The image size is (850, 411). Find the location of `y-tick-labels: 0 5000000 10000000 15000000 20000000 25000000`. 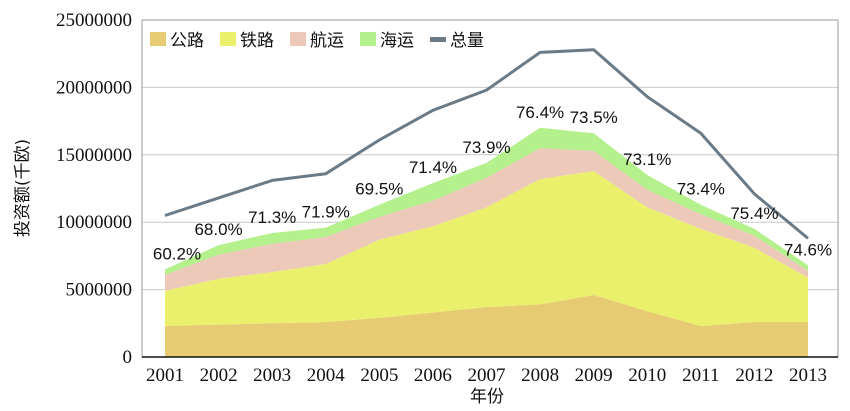

y-tick-labels: 0 5000000 10000000 15000000 20000000 25000000 is located at coordinates (94, 189).